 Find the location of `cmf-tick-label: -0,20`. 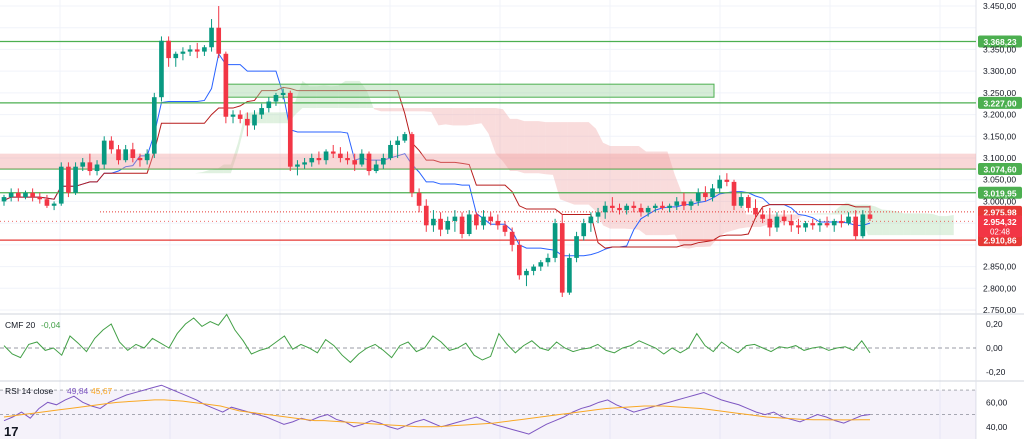

cmf-tick-label: -0,20 is located at coordinates (996, 372).